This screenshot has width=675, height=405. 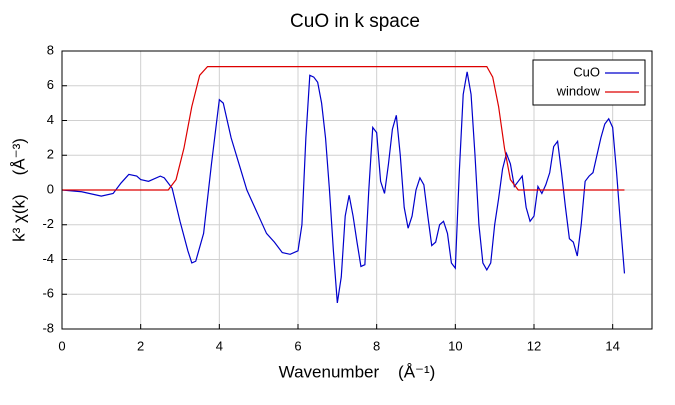 I want to click on legend-box, so click(x=589, y=82).